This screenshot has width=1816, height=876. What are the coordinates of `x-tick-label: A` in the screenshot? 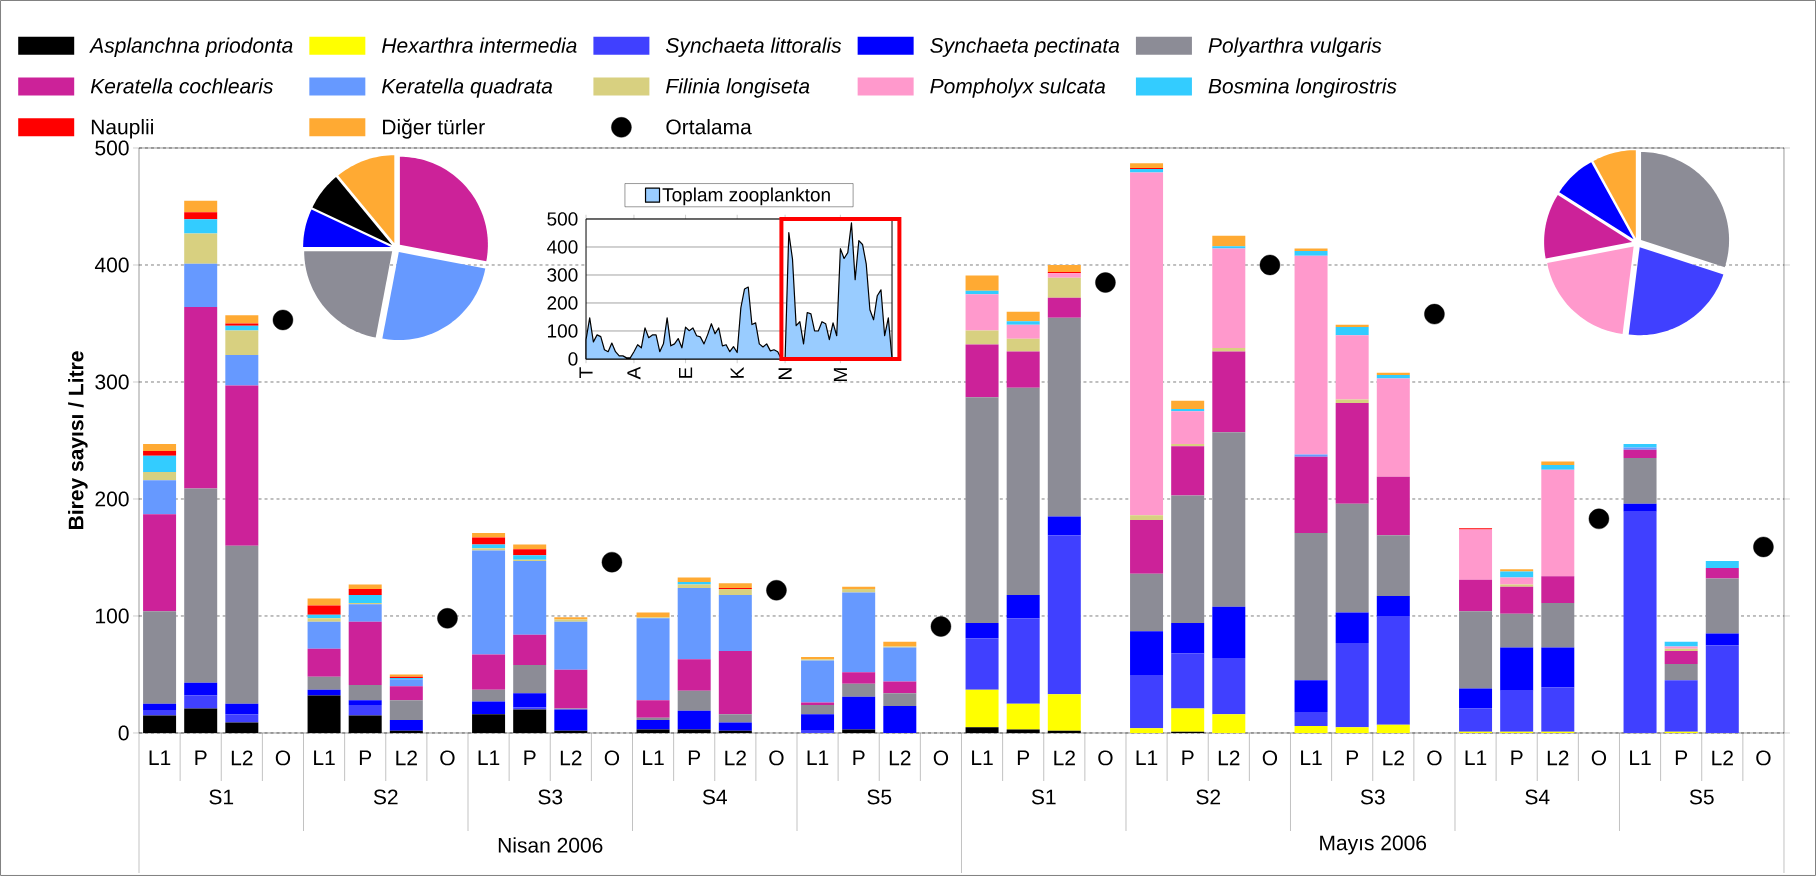 It's located at (634, 373).